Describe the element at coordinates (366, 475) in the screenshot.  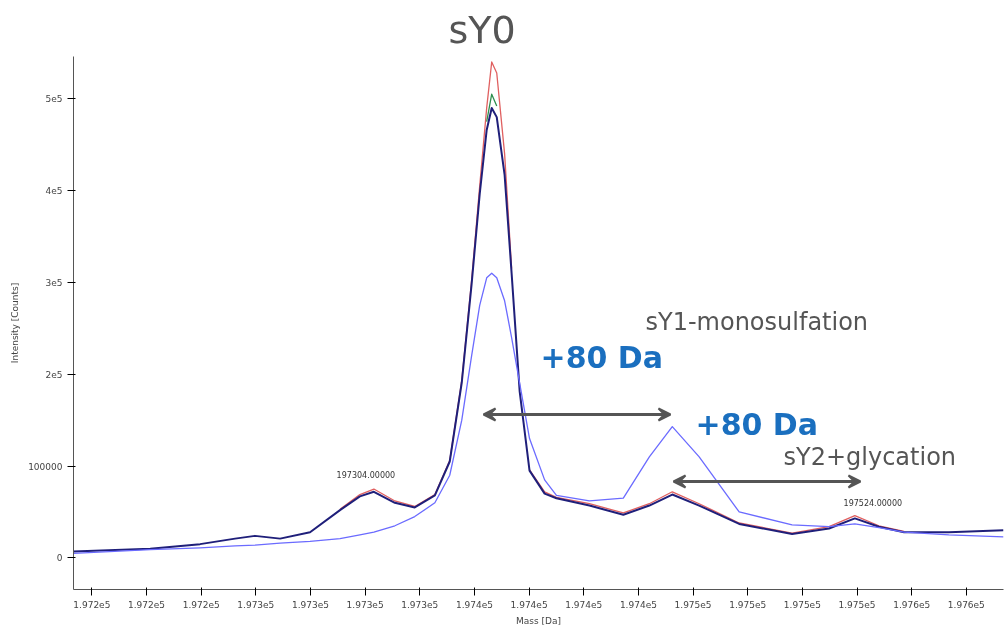
I see `annotation: 197304.00000` at that location.